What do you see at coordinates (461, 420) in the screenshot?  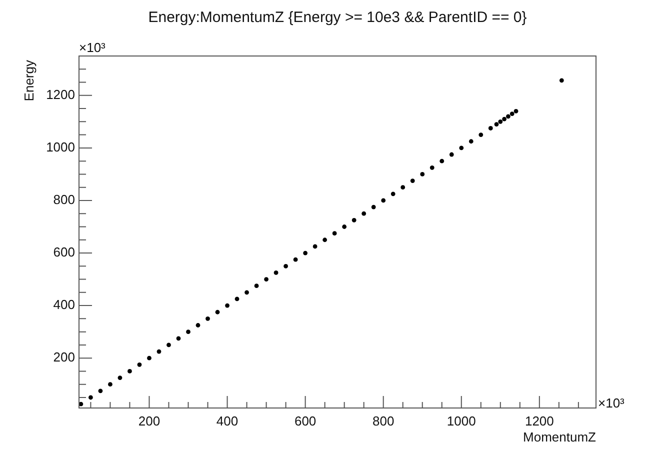 I see `x-tick-label: 1000` at bounding box center [461, 420].